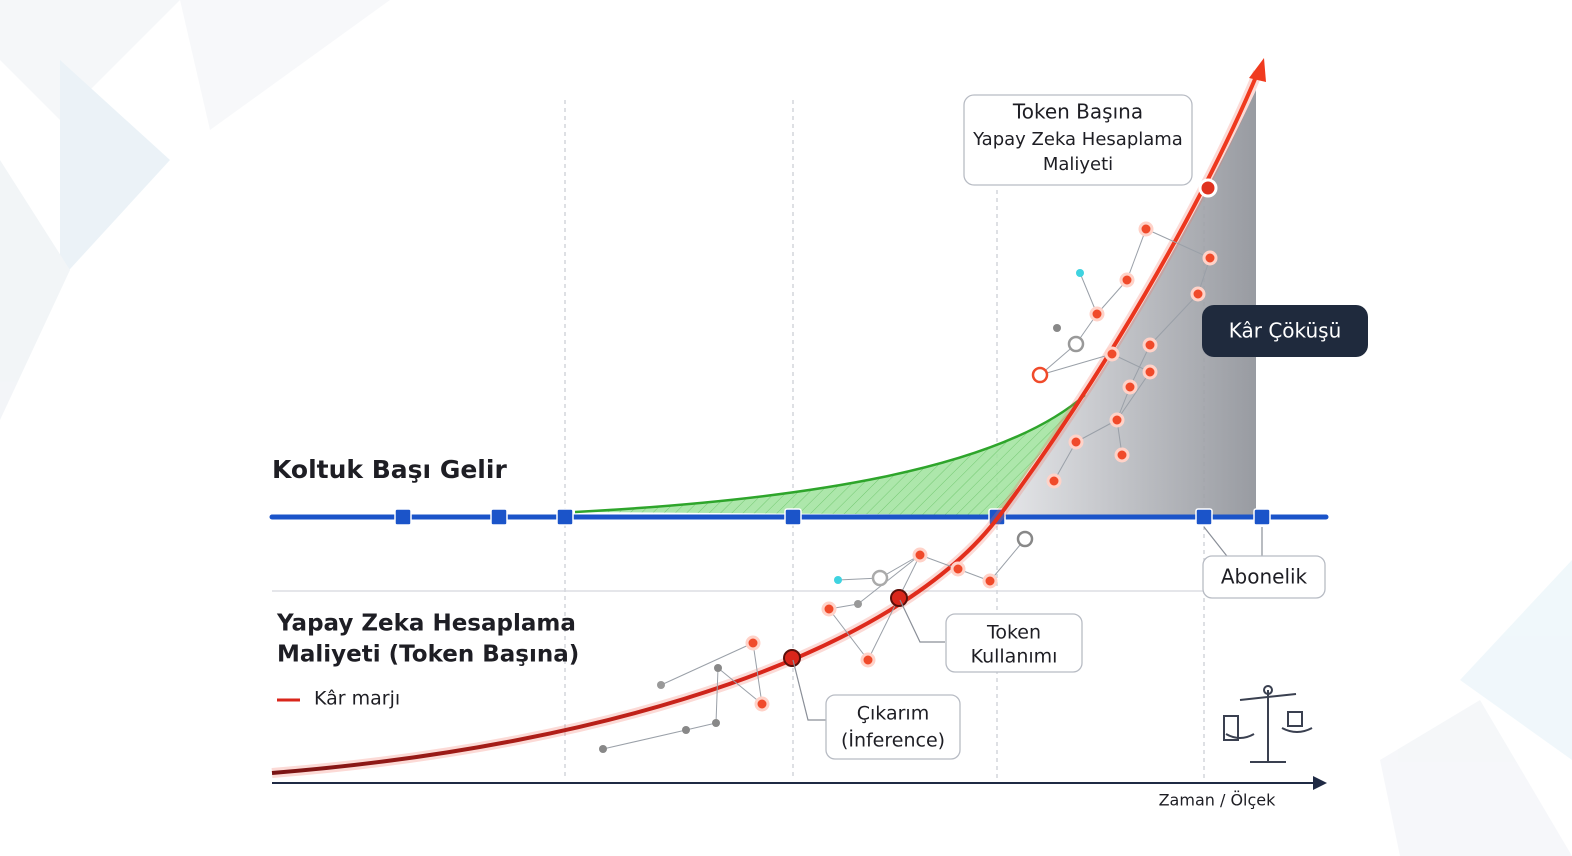 The width and height of the screenshot is (1572, 856). What do you see at coordinates (1257, 70) in the screenshot?
I see `cost-arrow` at bounding box center [1257, 70].